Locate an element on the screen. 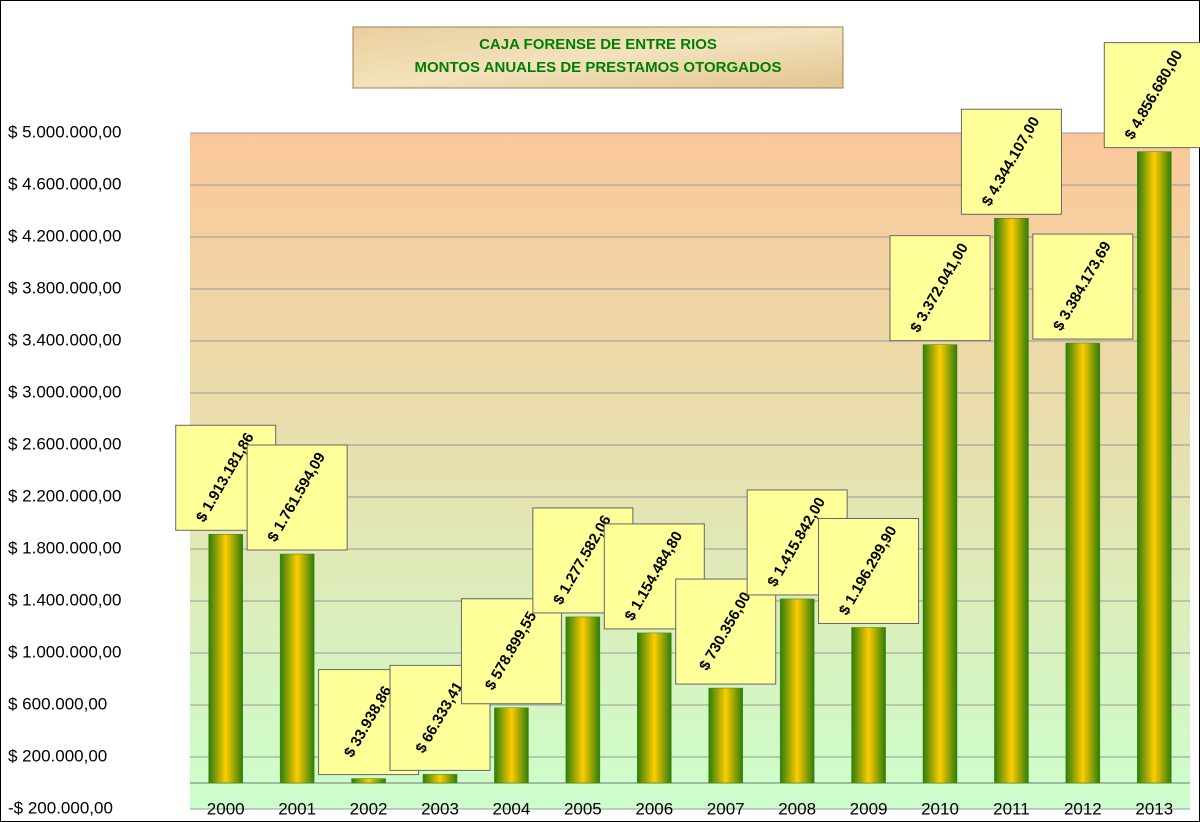  chart-title: CAJA FORENSE DE ENTRE RIOS is located at coordinates (598, 44).